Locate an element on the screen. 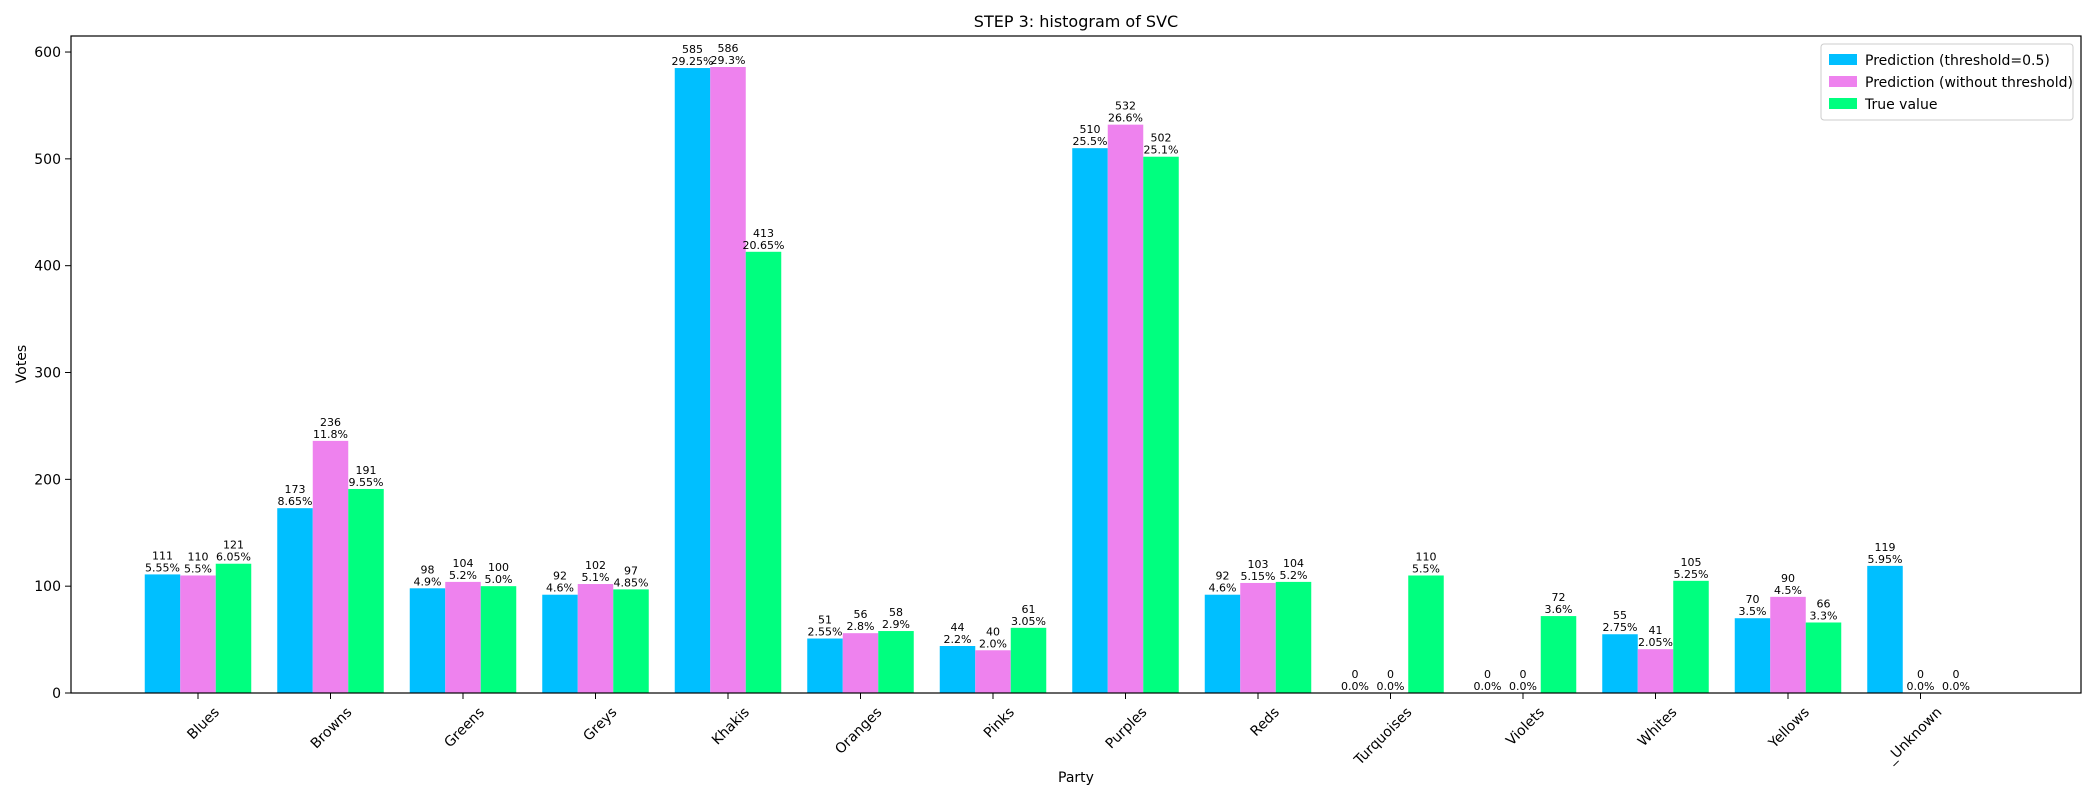 The height and width of the screenshot is (800, 2100). bar-value-label: 41 is located at coordinates (1656, 630).